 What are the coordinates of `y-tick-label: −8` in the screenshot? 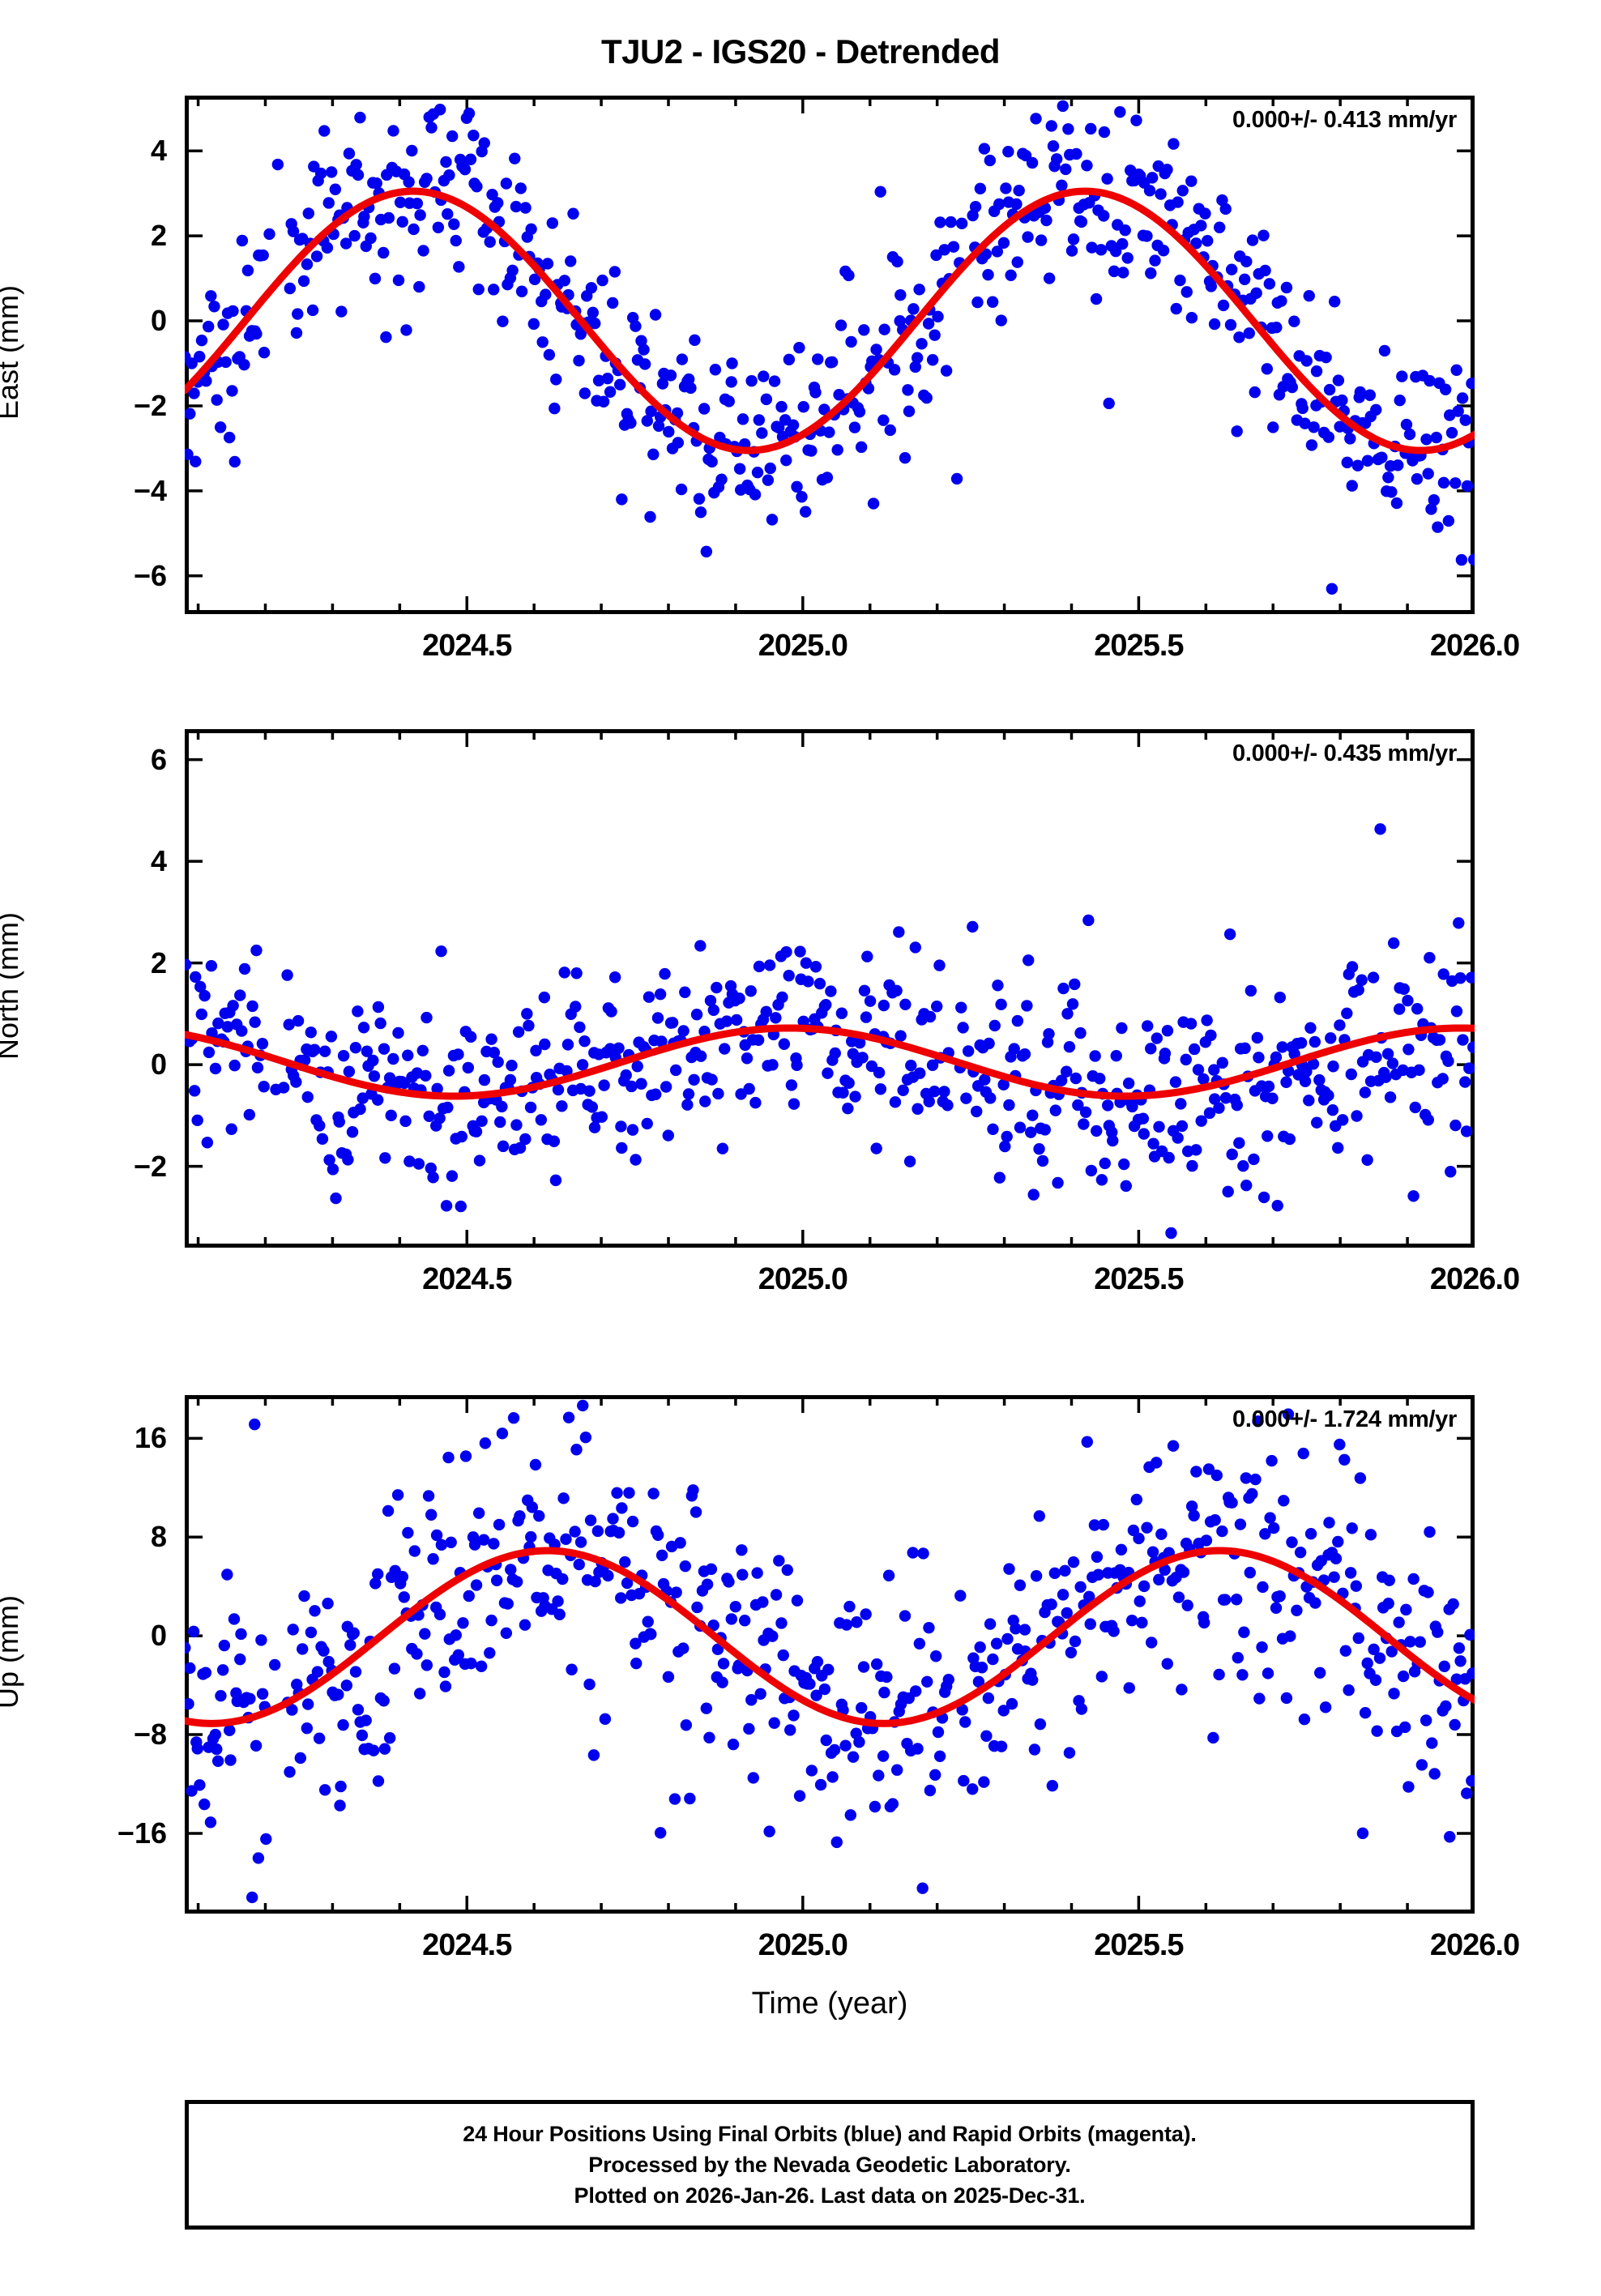 It's located at (150, 1735).